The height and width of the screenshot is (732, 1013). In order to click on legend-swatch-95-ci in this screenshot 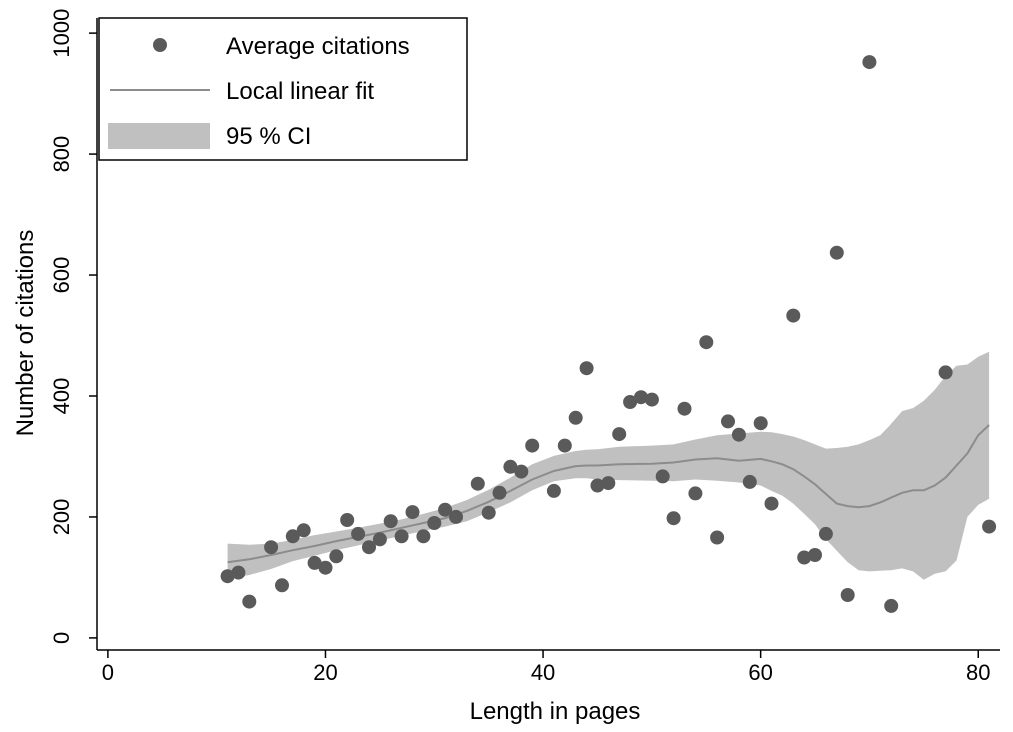, I will do `click(159, 136)`.